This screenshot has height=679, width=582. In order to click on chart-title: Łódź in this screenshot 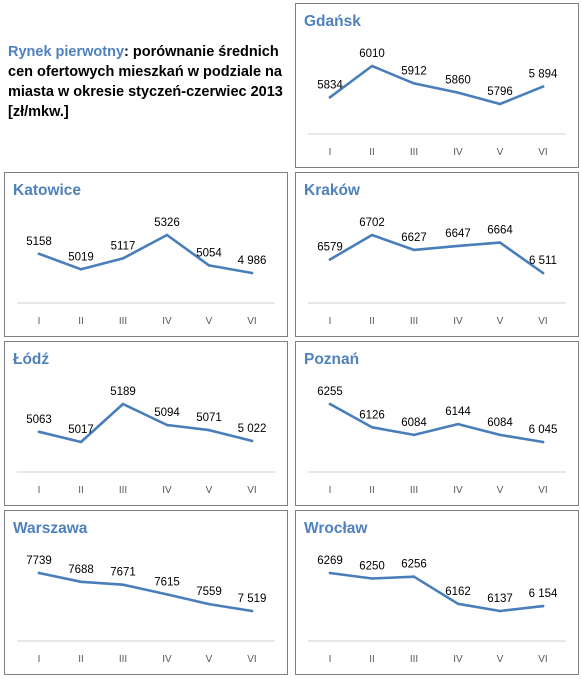, I will do `click(31, 359)`.